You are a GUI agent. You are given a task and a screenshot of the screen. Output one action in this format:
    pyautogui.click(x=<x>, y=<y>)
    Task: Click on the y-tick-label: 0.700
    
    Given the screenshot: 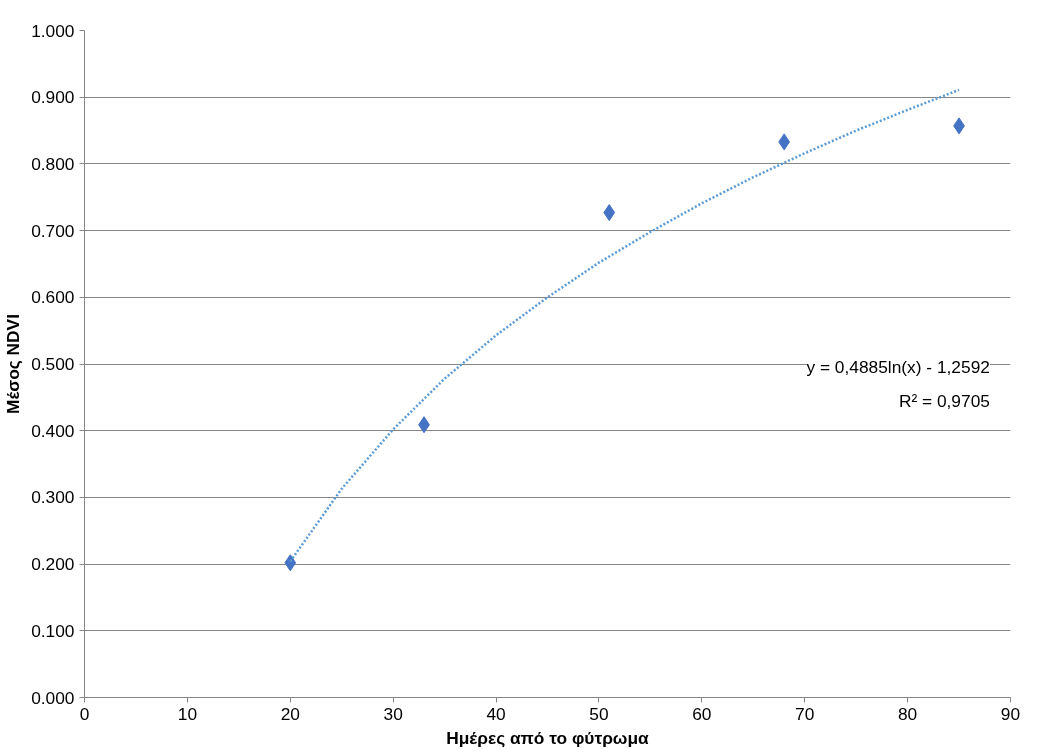 What is the action you would take?
    pyautogui.click(x=53, y=230)
    